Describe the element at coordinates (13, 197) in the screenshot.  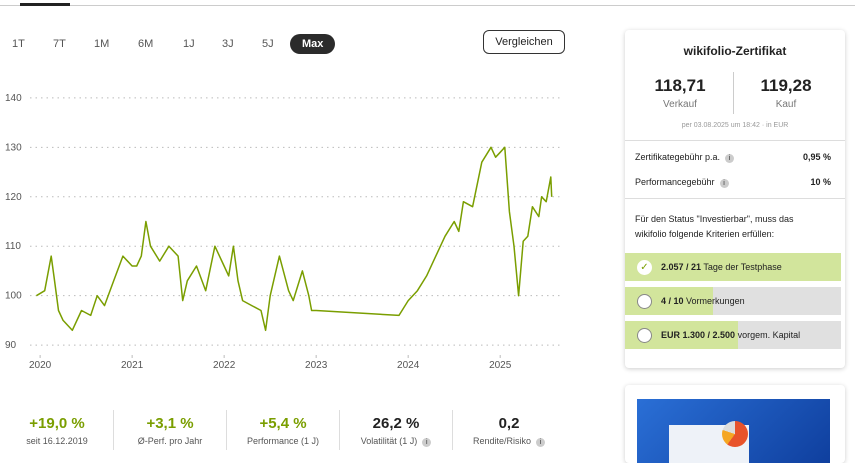
I see `y-tick-label: 120` at that location.